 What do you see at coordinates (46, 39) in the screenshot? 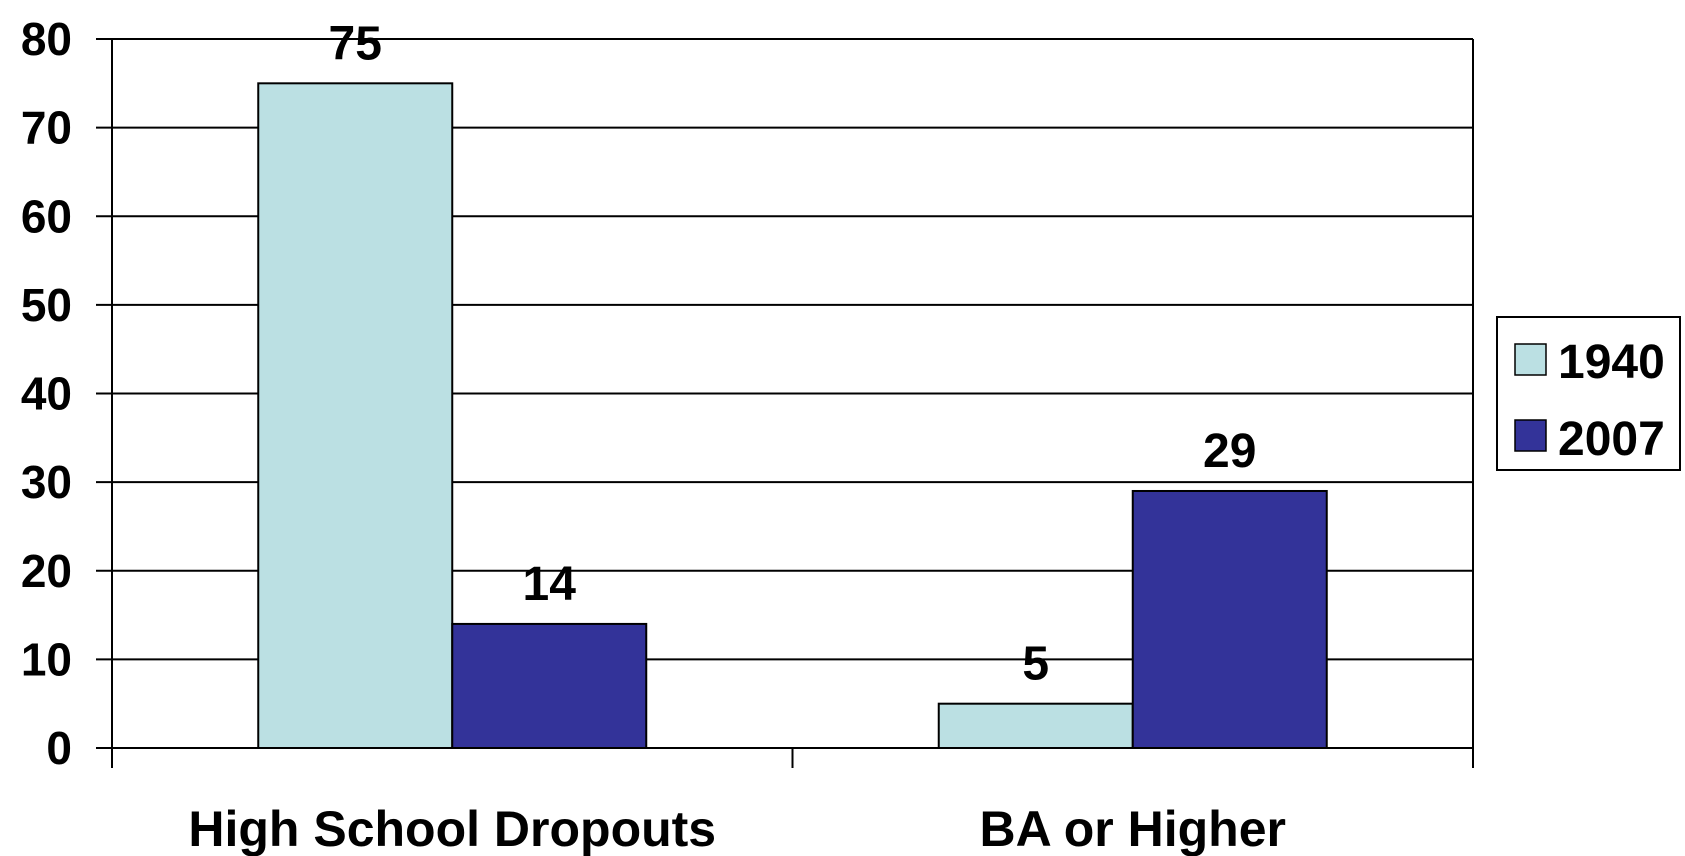
I see `y-tick-label: 80` at bounding box center [46, 39].